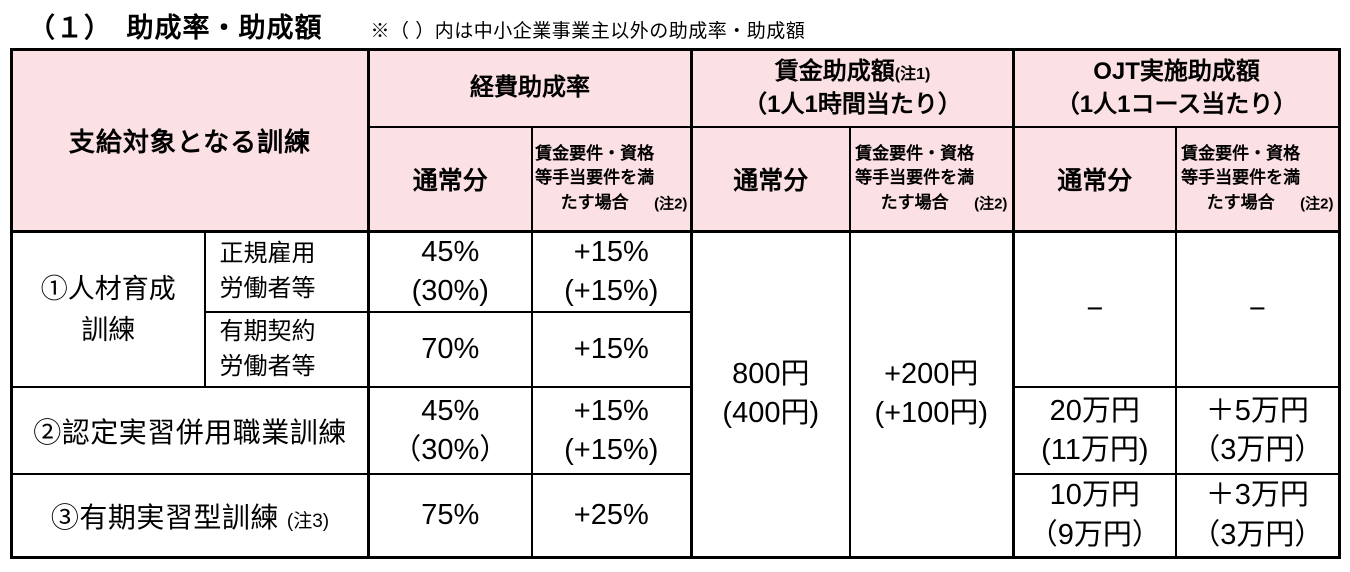 The width and height of the screenshot is (1350, 572). I want to click on header-ojt-subsidy-label: OJT実施助成額, so click(1176, 71).